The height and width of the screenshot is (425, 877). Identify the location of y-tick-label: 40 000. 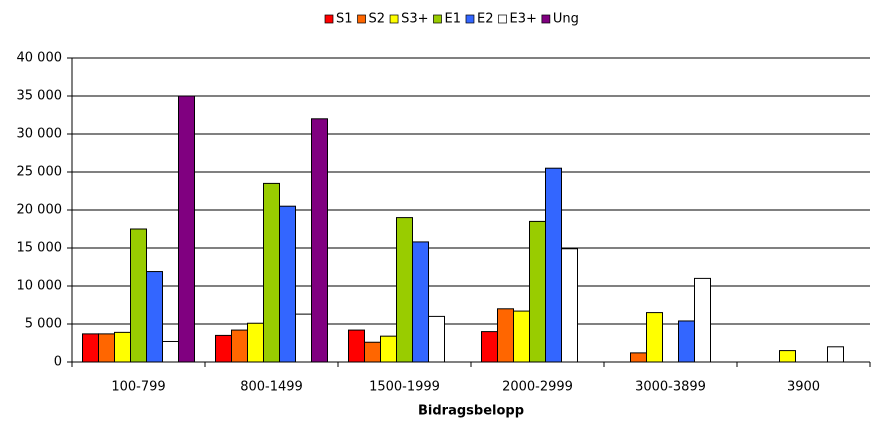
(40, 58).